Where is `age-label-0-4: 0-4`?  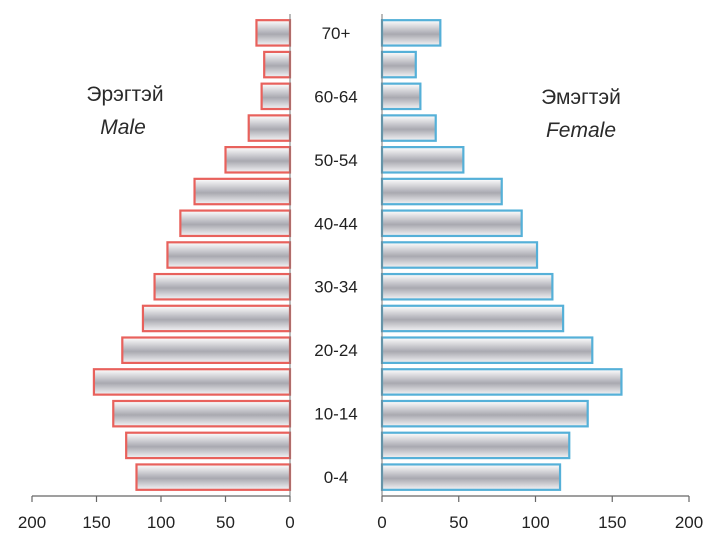 age-label-0-4: 0-4 is located at coordinates (336, 477).